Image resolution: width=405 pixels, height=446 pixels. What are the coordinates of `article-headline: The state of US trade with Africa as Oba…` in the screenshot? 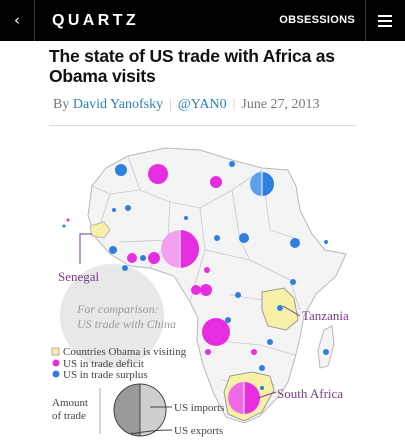 It's located at (209, 66).